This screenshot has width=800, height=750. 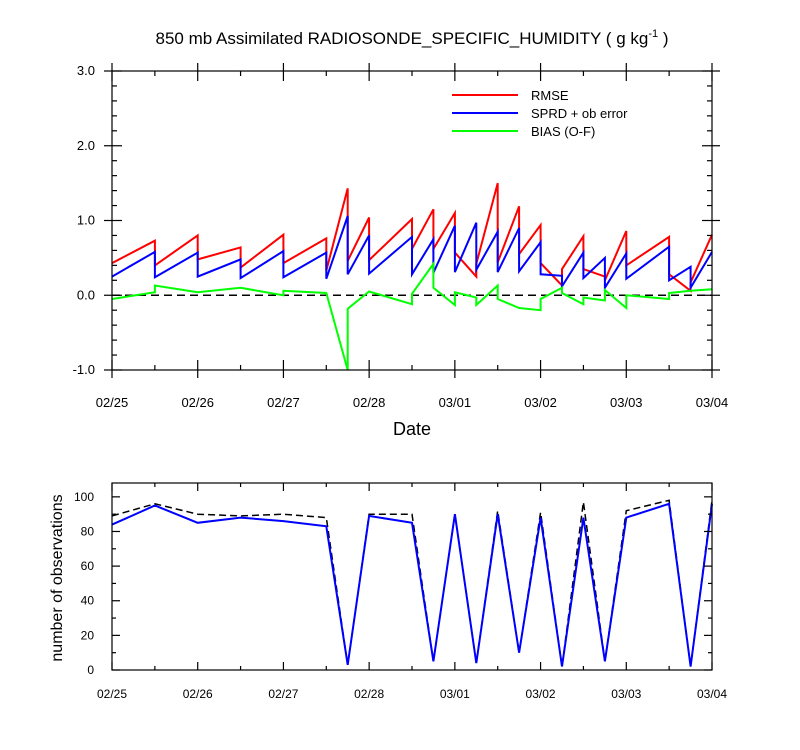 What do you see at coordinates (84, 497) in the screenshot?
I see `y-tick-label: 100` at bounding box center [84, 497].